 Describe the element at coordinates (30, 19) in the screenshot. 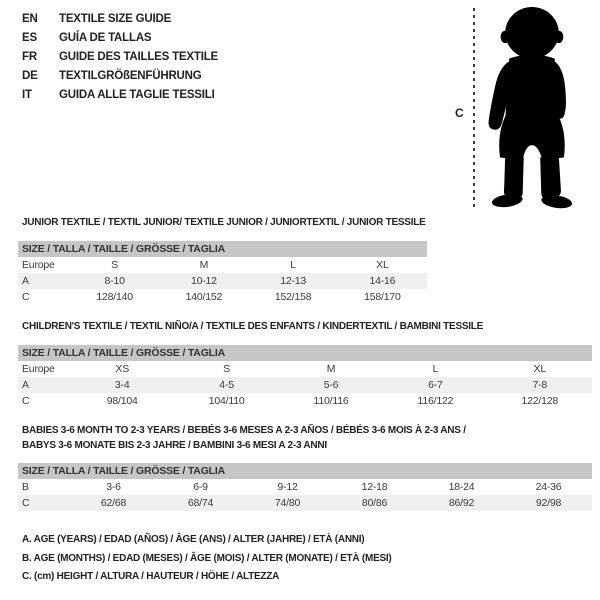

I see `lang-code: EN` at that location.